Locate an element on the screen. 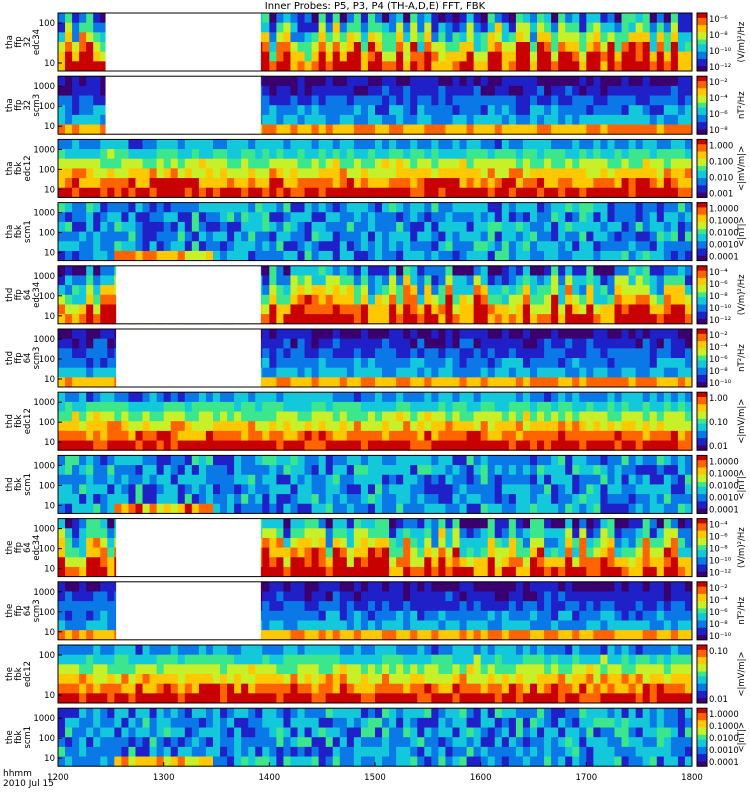 The image size is (750, 800). colorbar-frame is located at coordinates (702, 421).